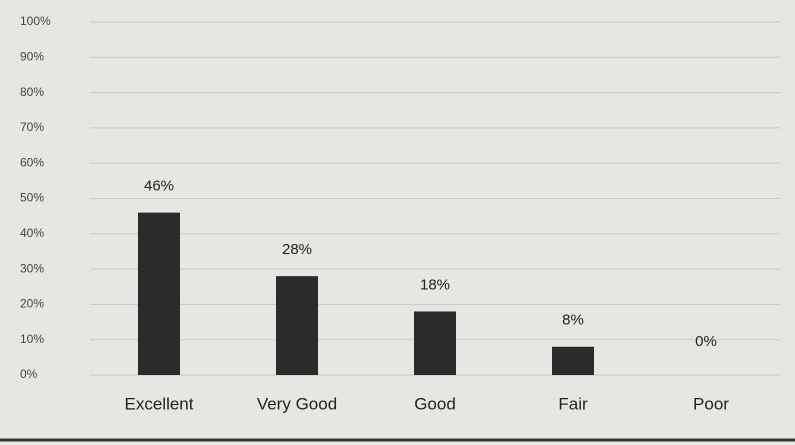 The height and width of the screenshot is (445, 795). Describe the element at coordinates (32, 233) in the screenshot. I see `y-tick-label: 40%` at that location.